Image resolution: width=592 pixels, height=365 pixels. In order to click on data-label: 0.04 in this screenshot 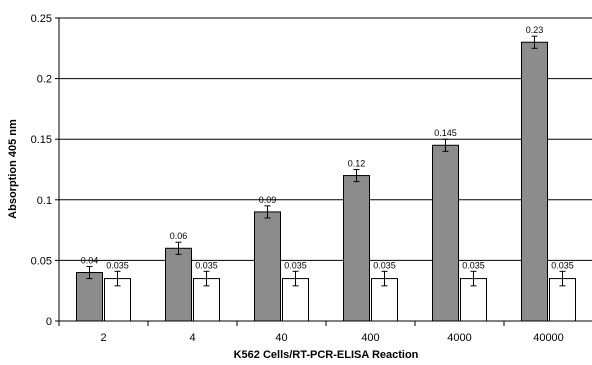, I will do `click(90, 260)`.